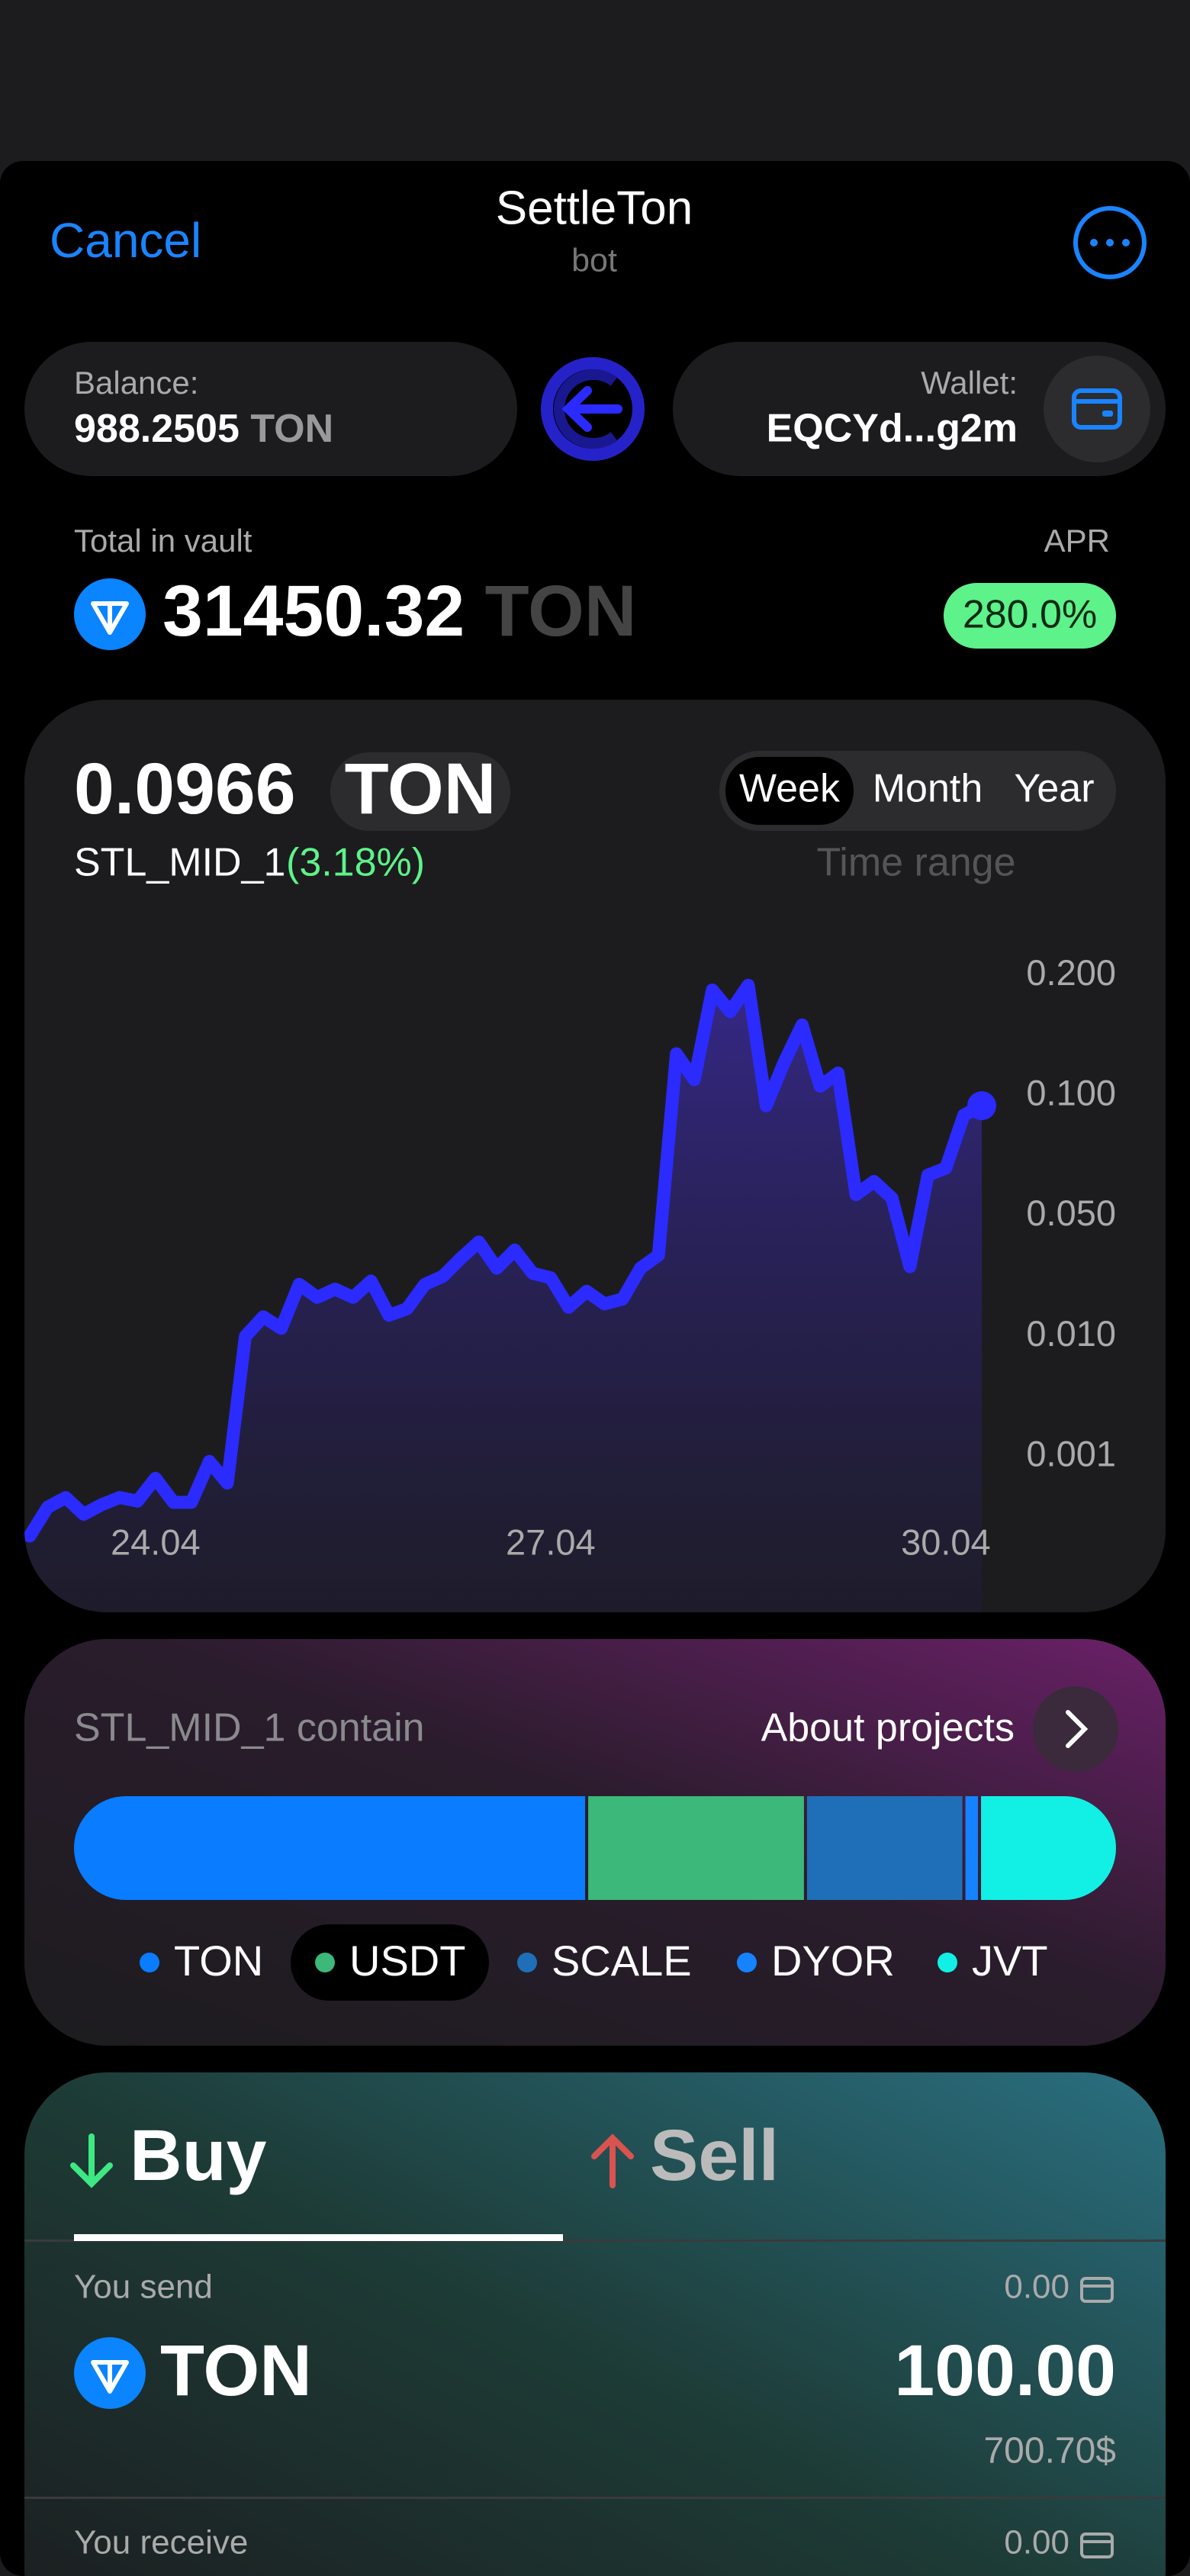 The image size is (1190, 2576). I want to click on tab-underline, so click(318, 2237).